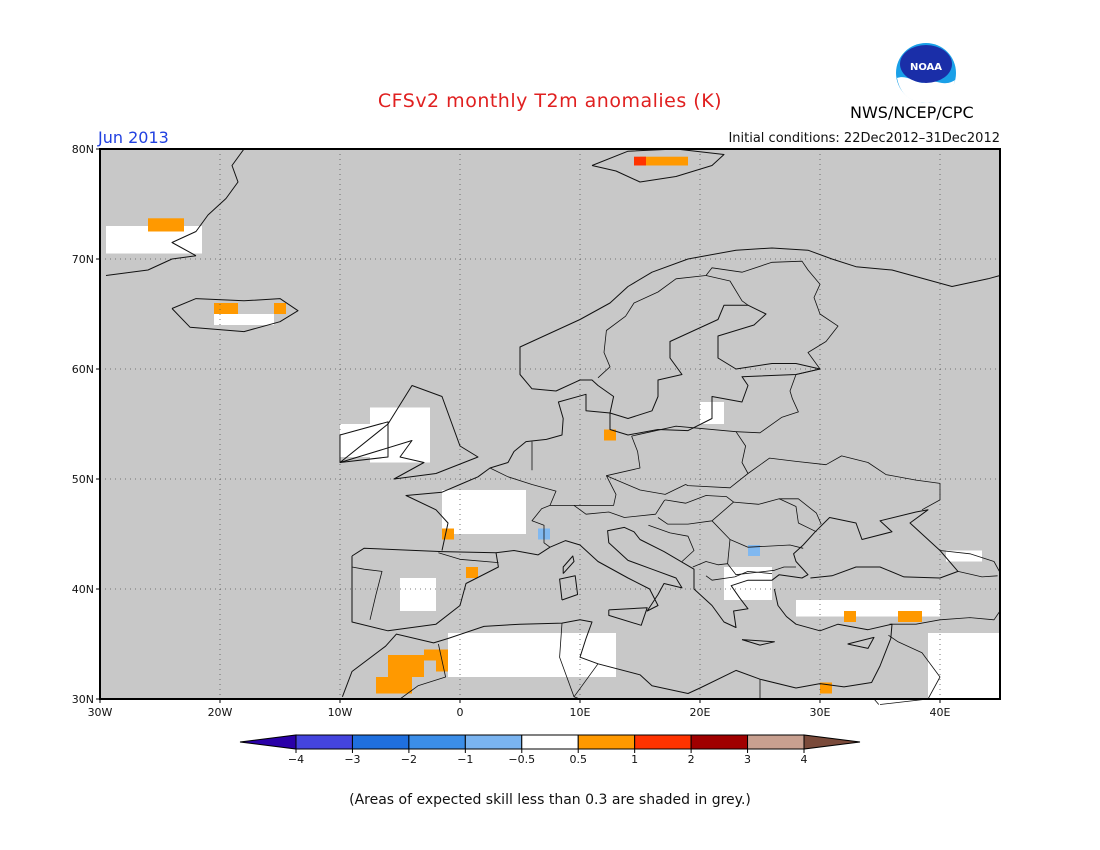  Describe the element at coordinates (83, 479) in the screenshot. I see `lat-tick-label: 50N` at that location.